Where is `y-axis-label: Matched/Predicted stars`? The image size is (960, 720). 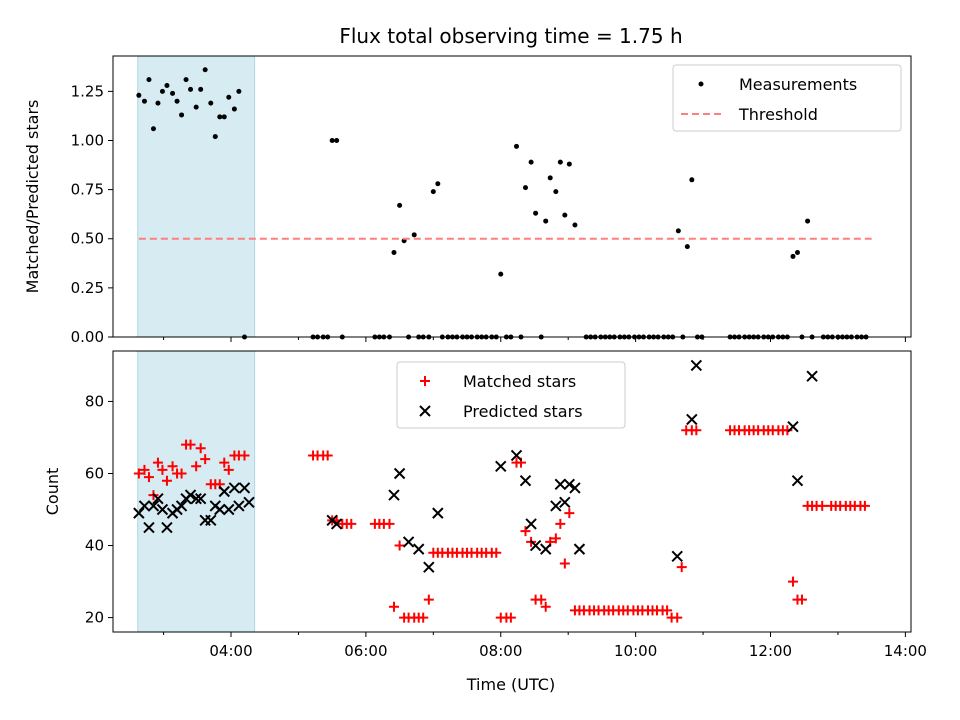 y-axis-label: Matched/Predicted stars is located at coordinates (32, 197).